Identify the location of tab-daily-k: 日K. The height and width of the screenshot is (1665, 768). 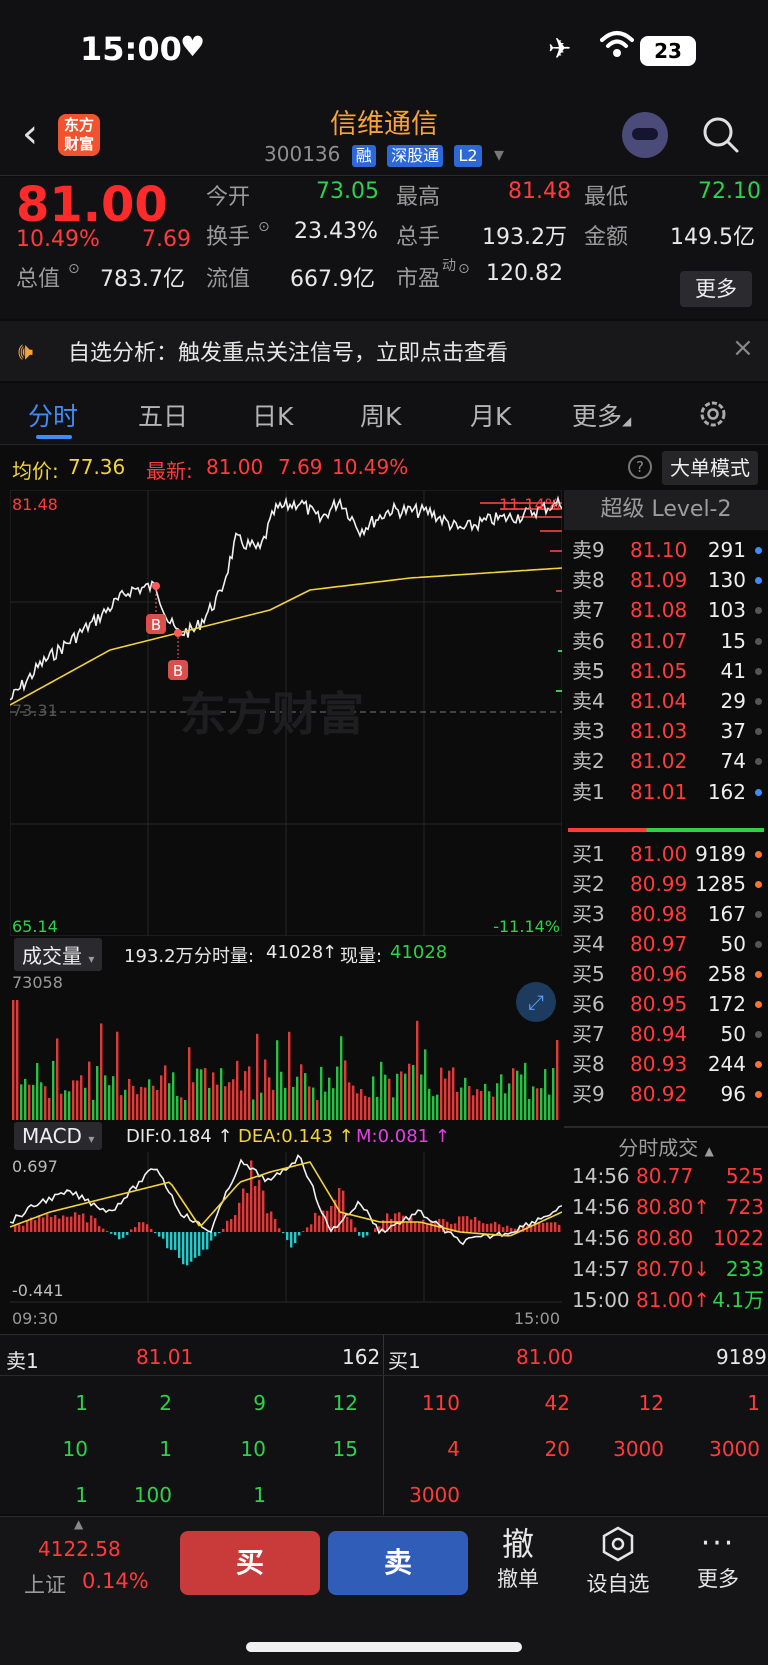
(273, 416).